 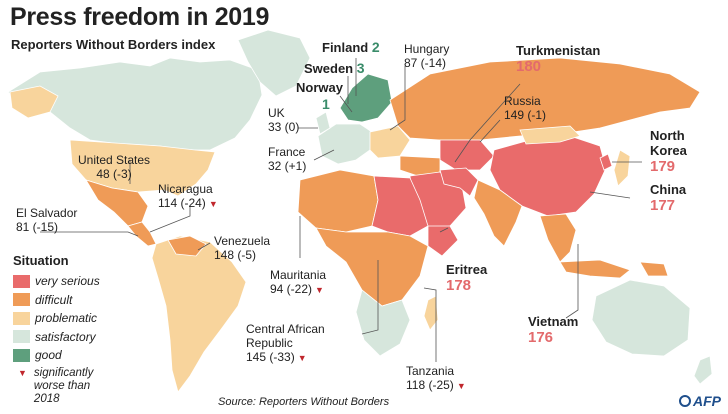 What do you see at coordinates (431, 313) in the screenshot?
I see `region-madagascar` at bounding box center [431, 313].